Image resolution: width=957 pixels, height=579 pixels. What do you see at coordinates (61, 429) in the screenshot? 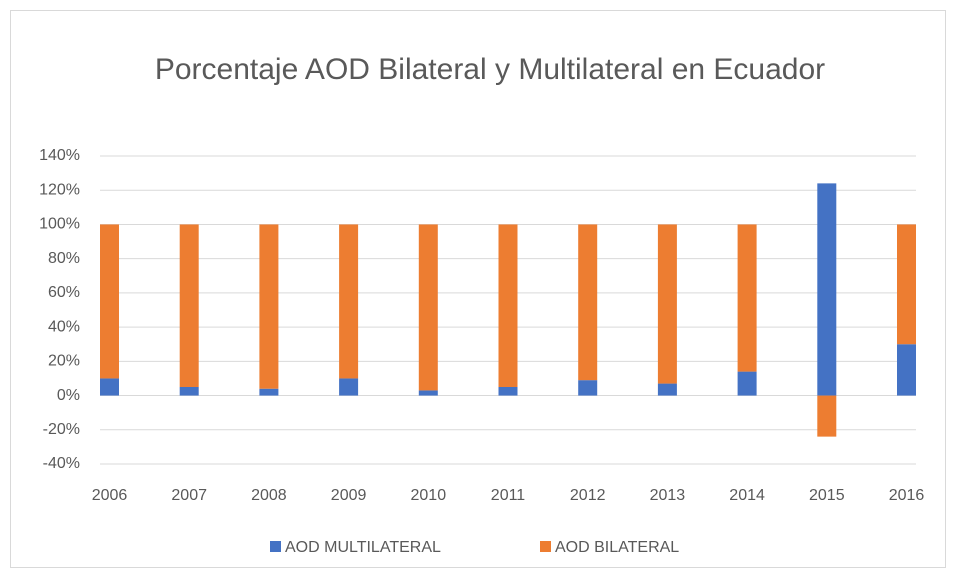
I see `y-tick-label: -20%` at bounding box center [61, 429].